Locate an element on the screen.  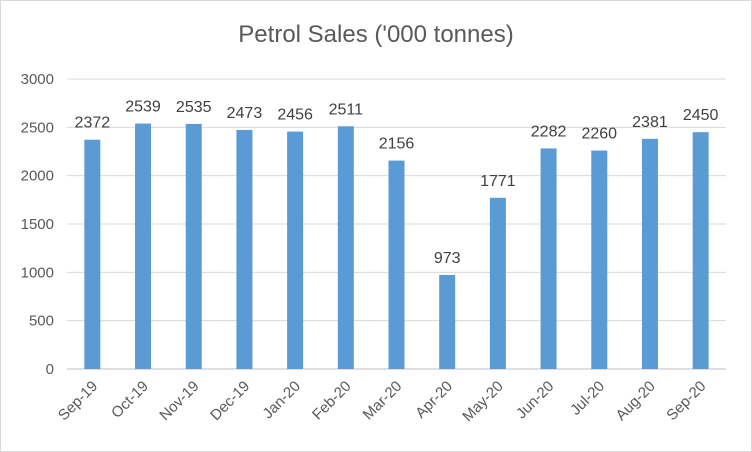
data-label: 2381 is located at coordinates (650, 122).